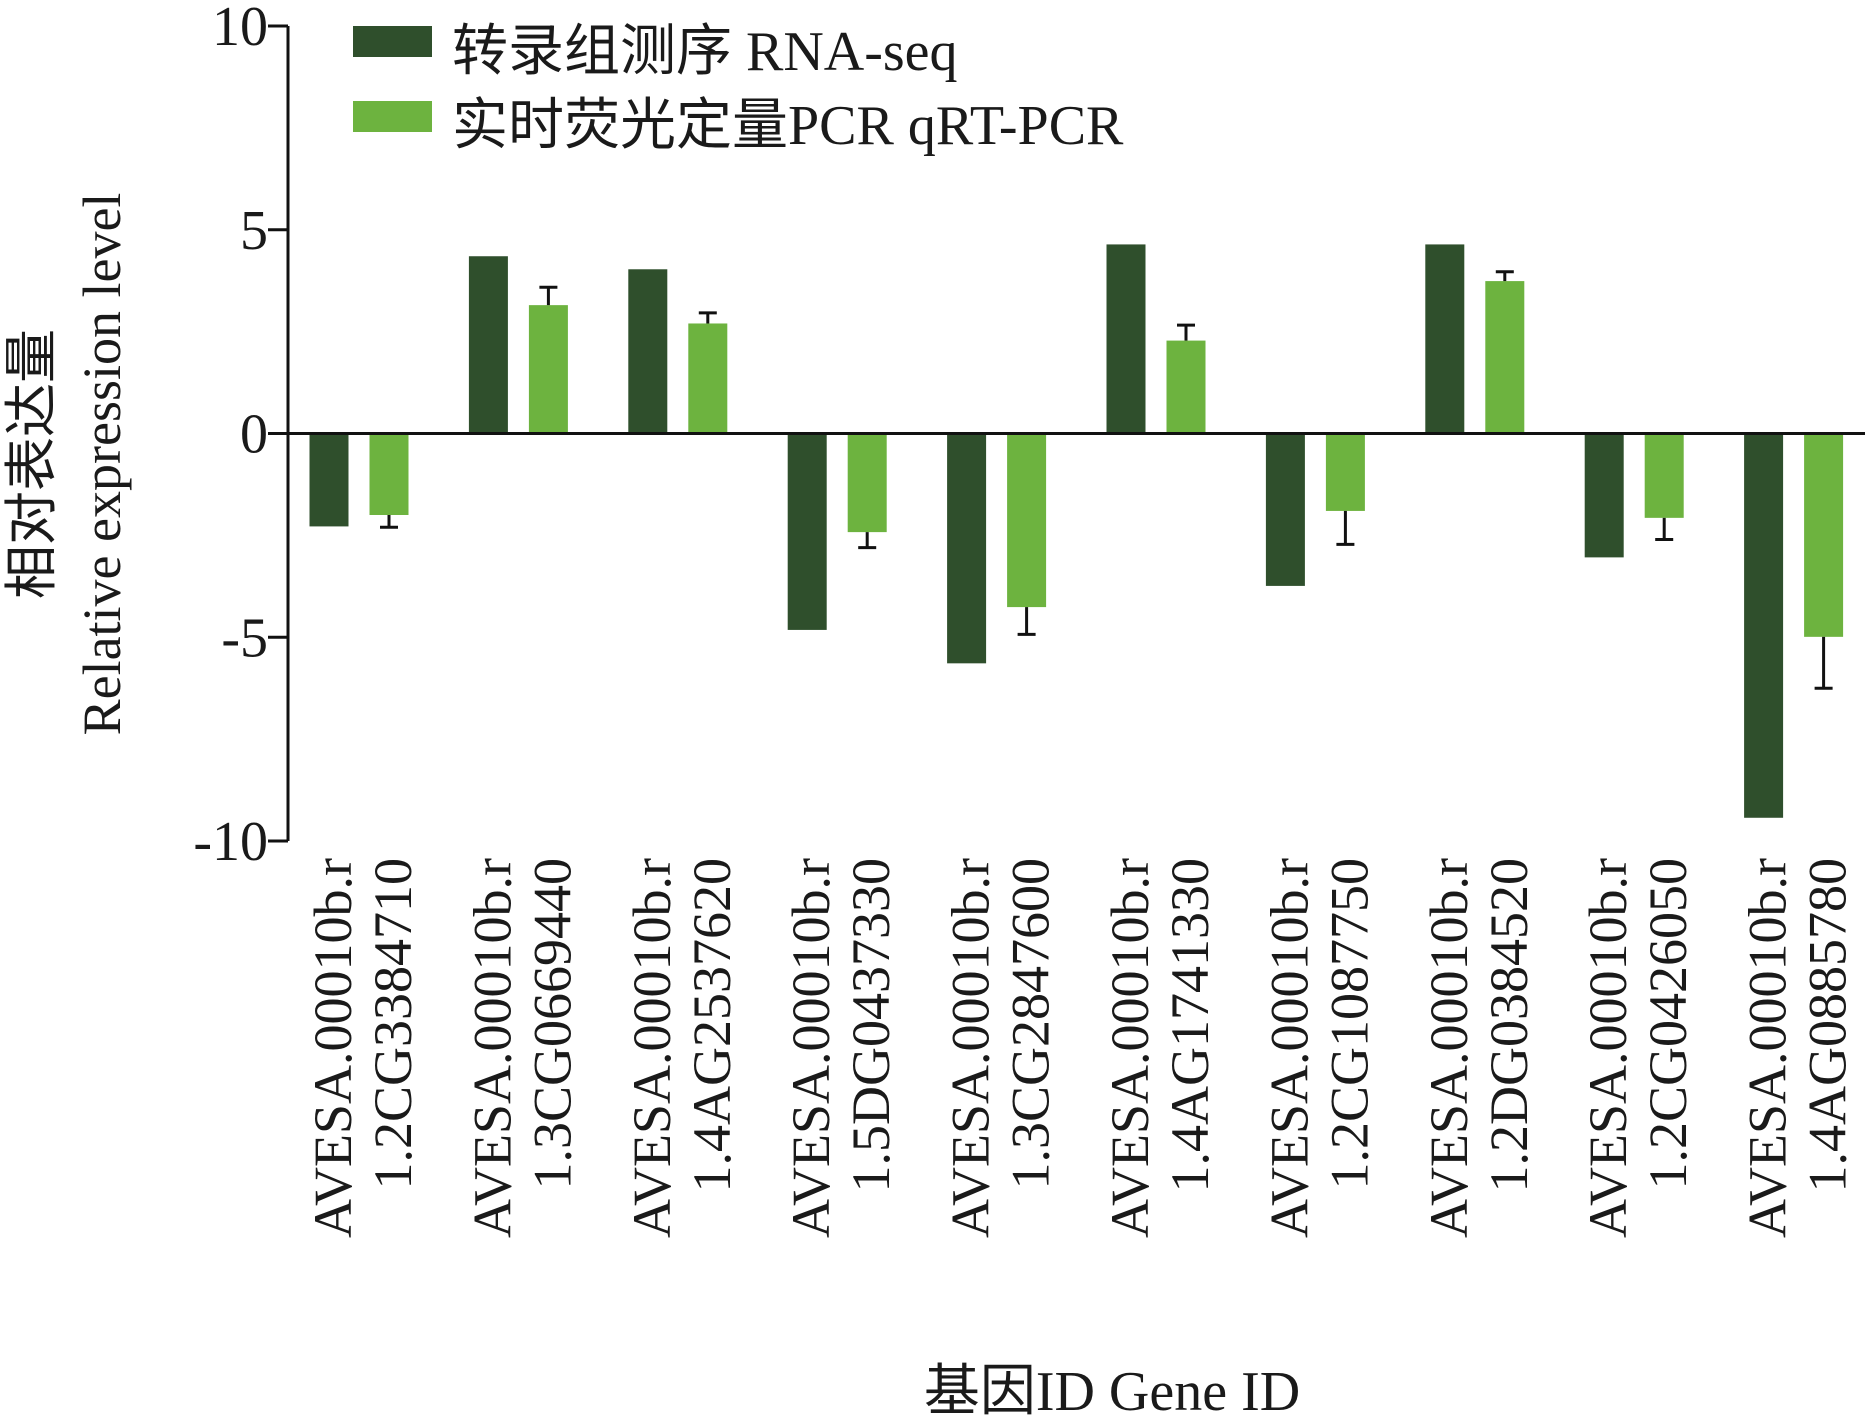  I want to click on x-tick-label-group: 1.2DG0384520, so click(1509, 1025).